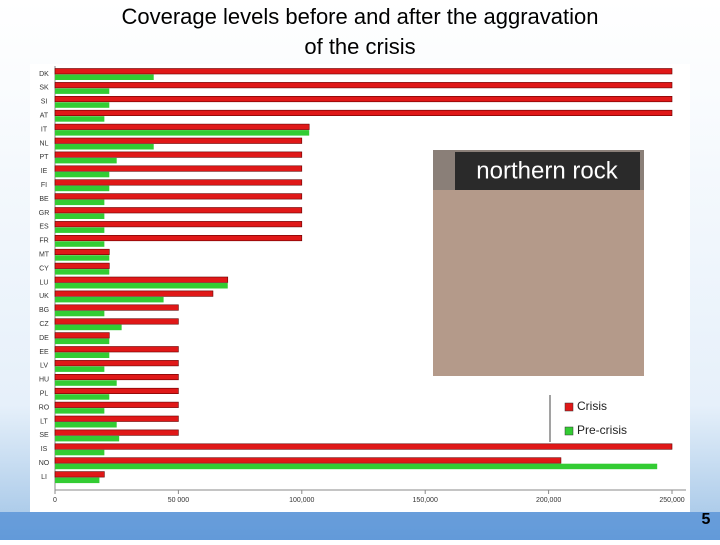 Image resolution: width=720 pixels, height=545 pixels. Describe the element at coordinates (44, 407) in the screenshot. I see `y-tick-label: RO` at that location.